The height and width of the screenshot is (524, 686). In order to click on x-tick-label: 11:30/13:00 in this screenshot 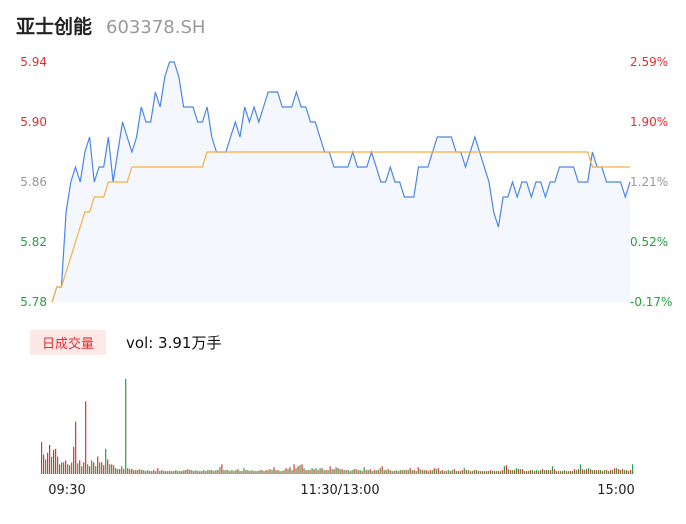, I will do `click(339, 490)`.